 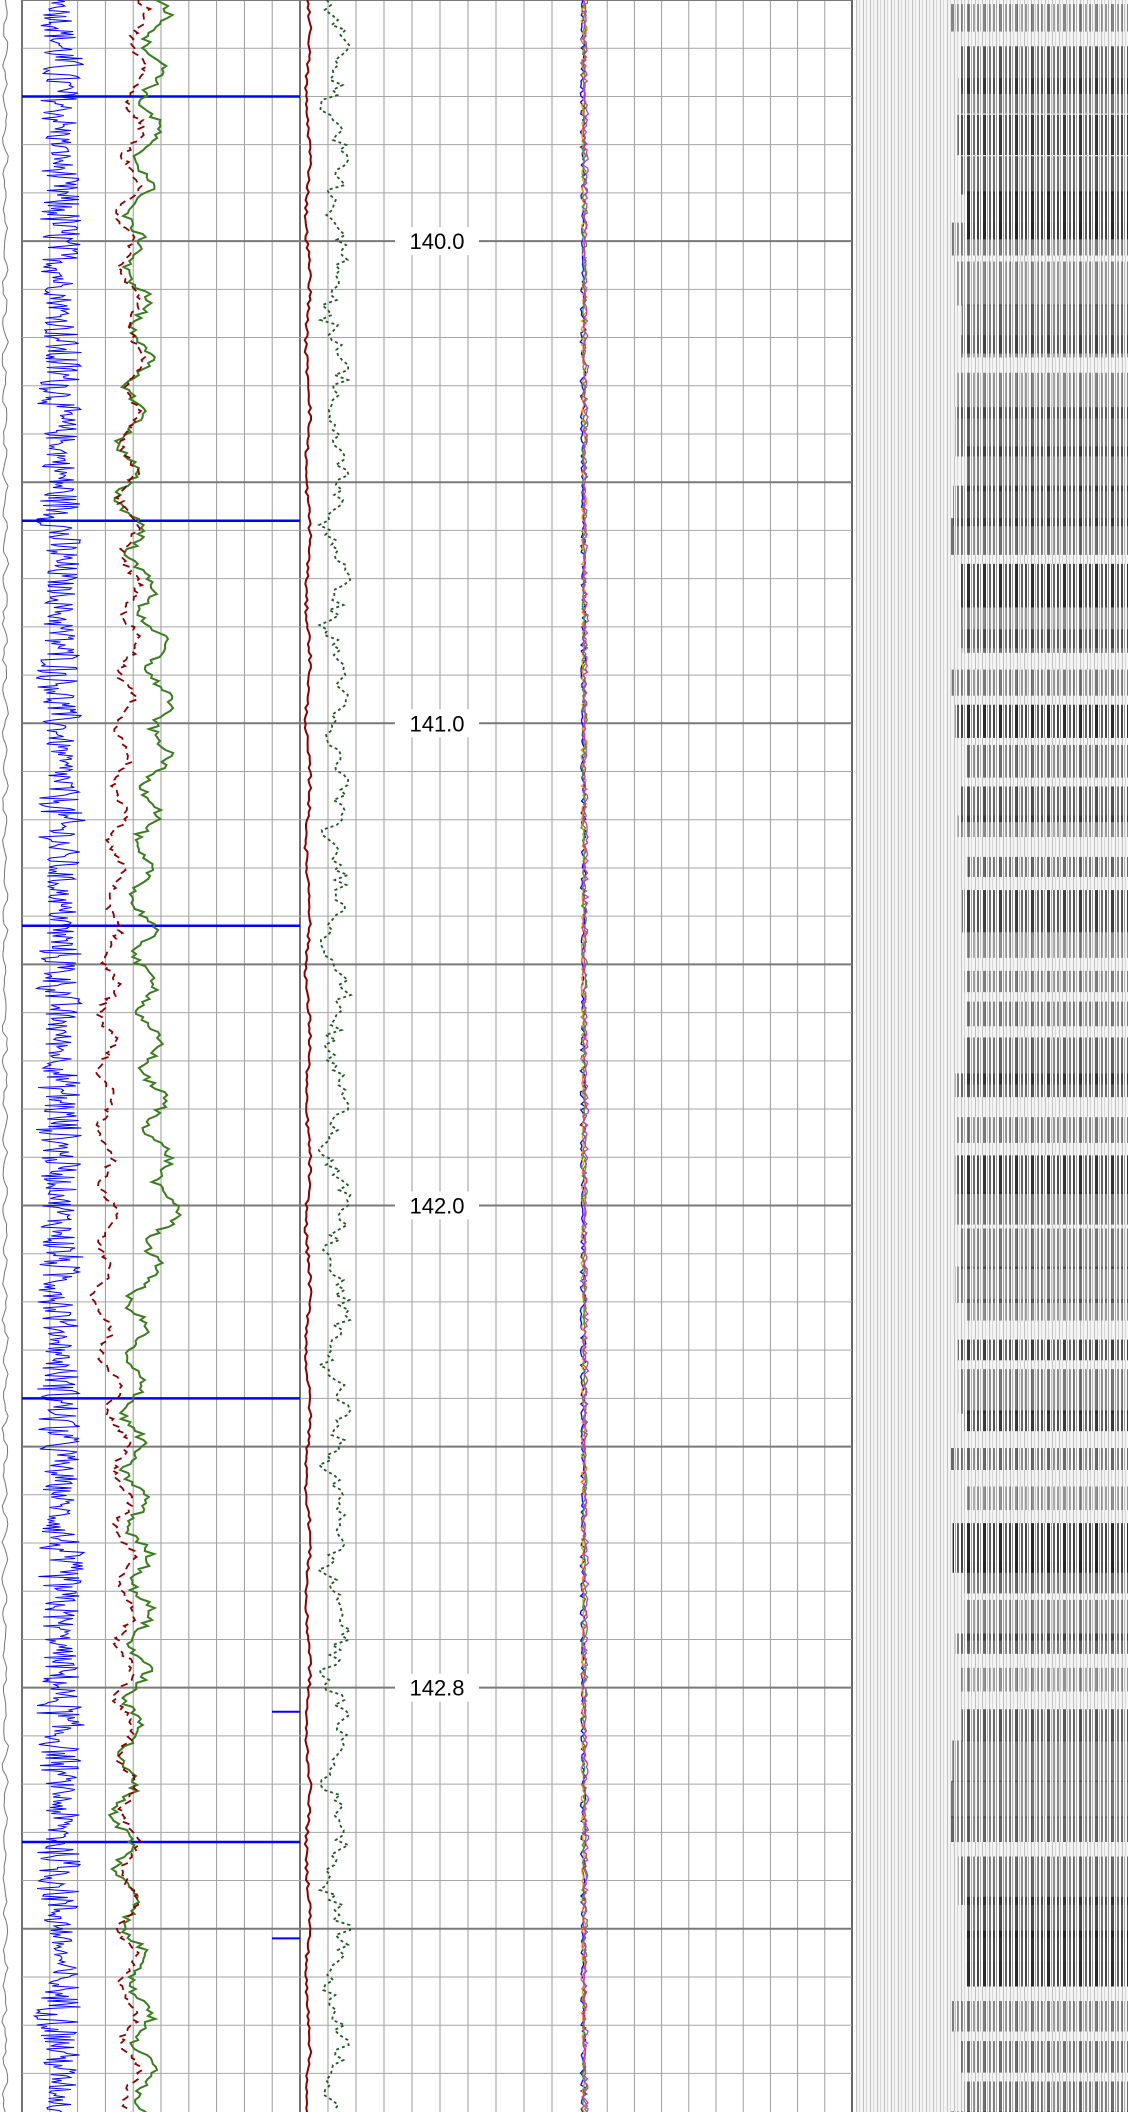 What do you see at coordinates (5, 1056) in the screenshot?
I see `edge-curve` at bounding box center [5, 1056].